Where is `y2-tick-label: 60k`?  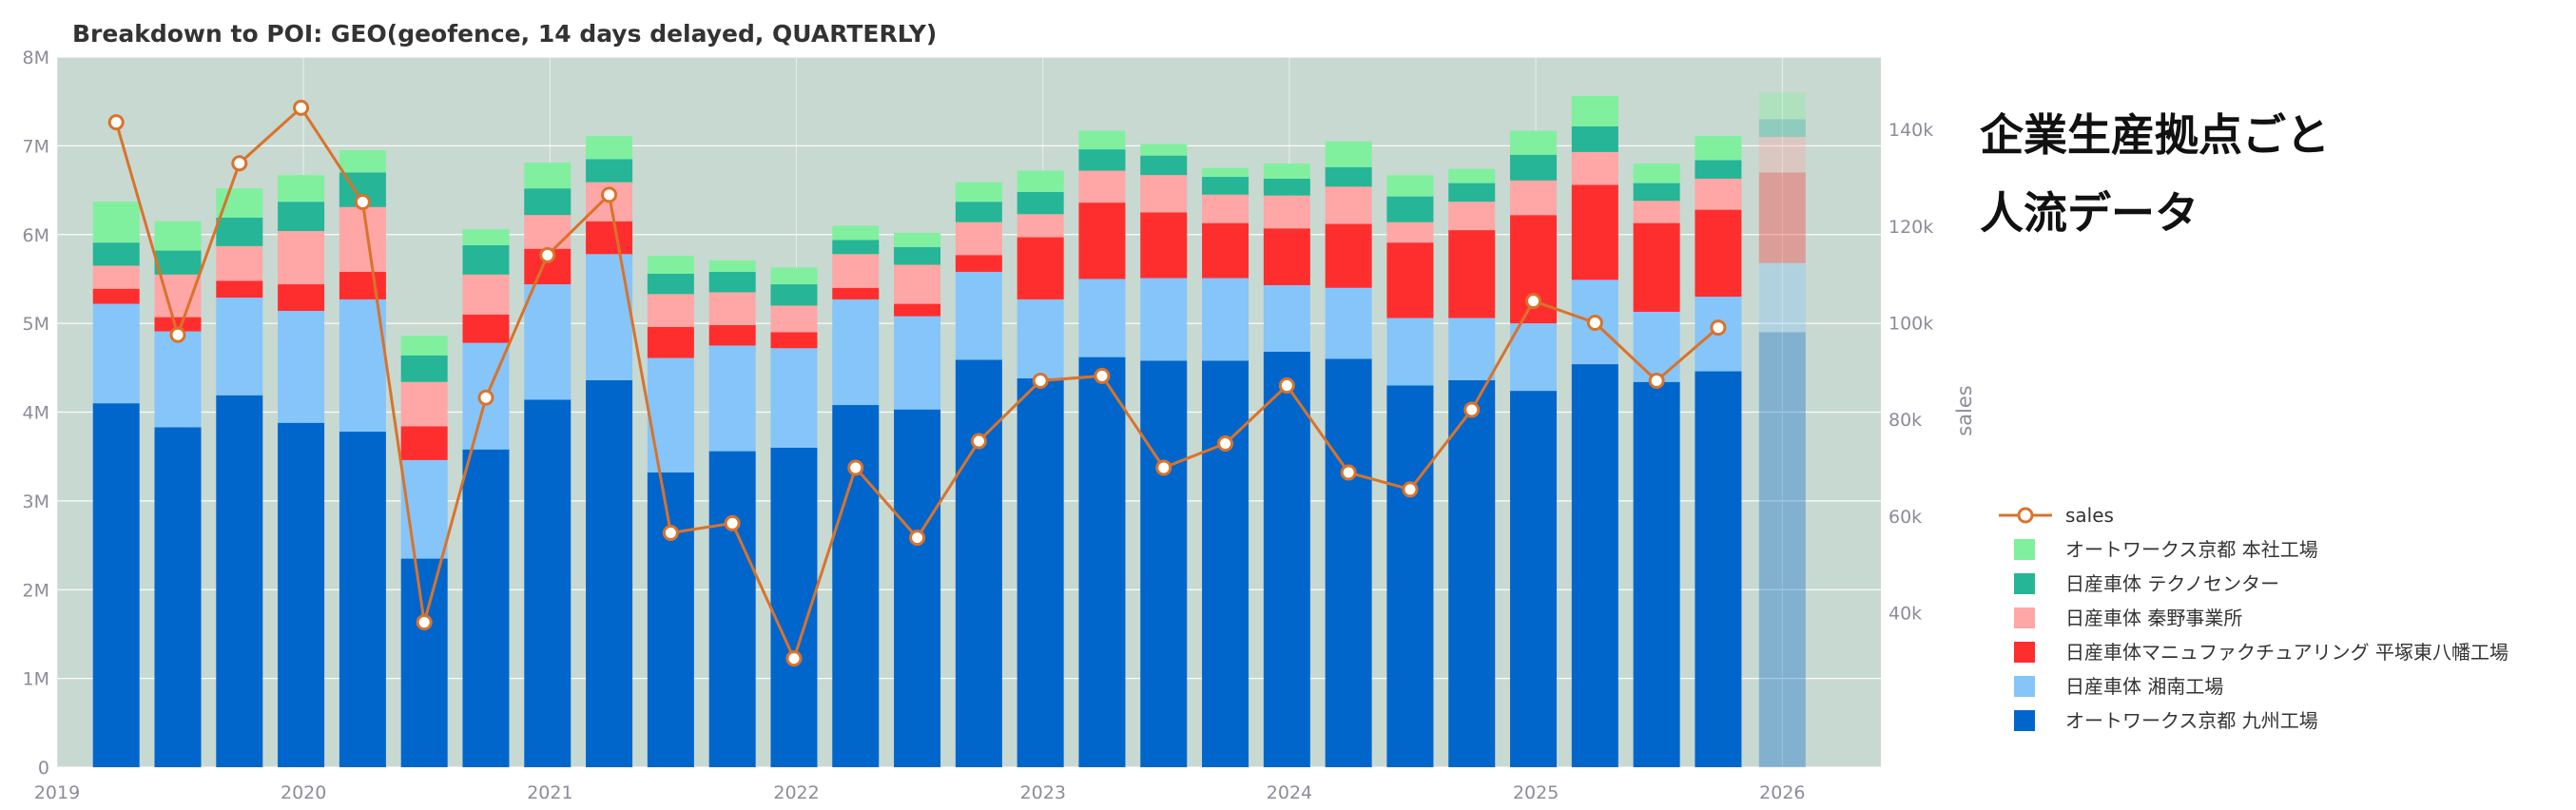
y2-tick-label: 60k is located at coordinates (1905, 517).